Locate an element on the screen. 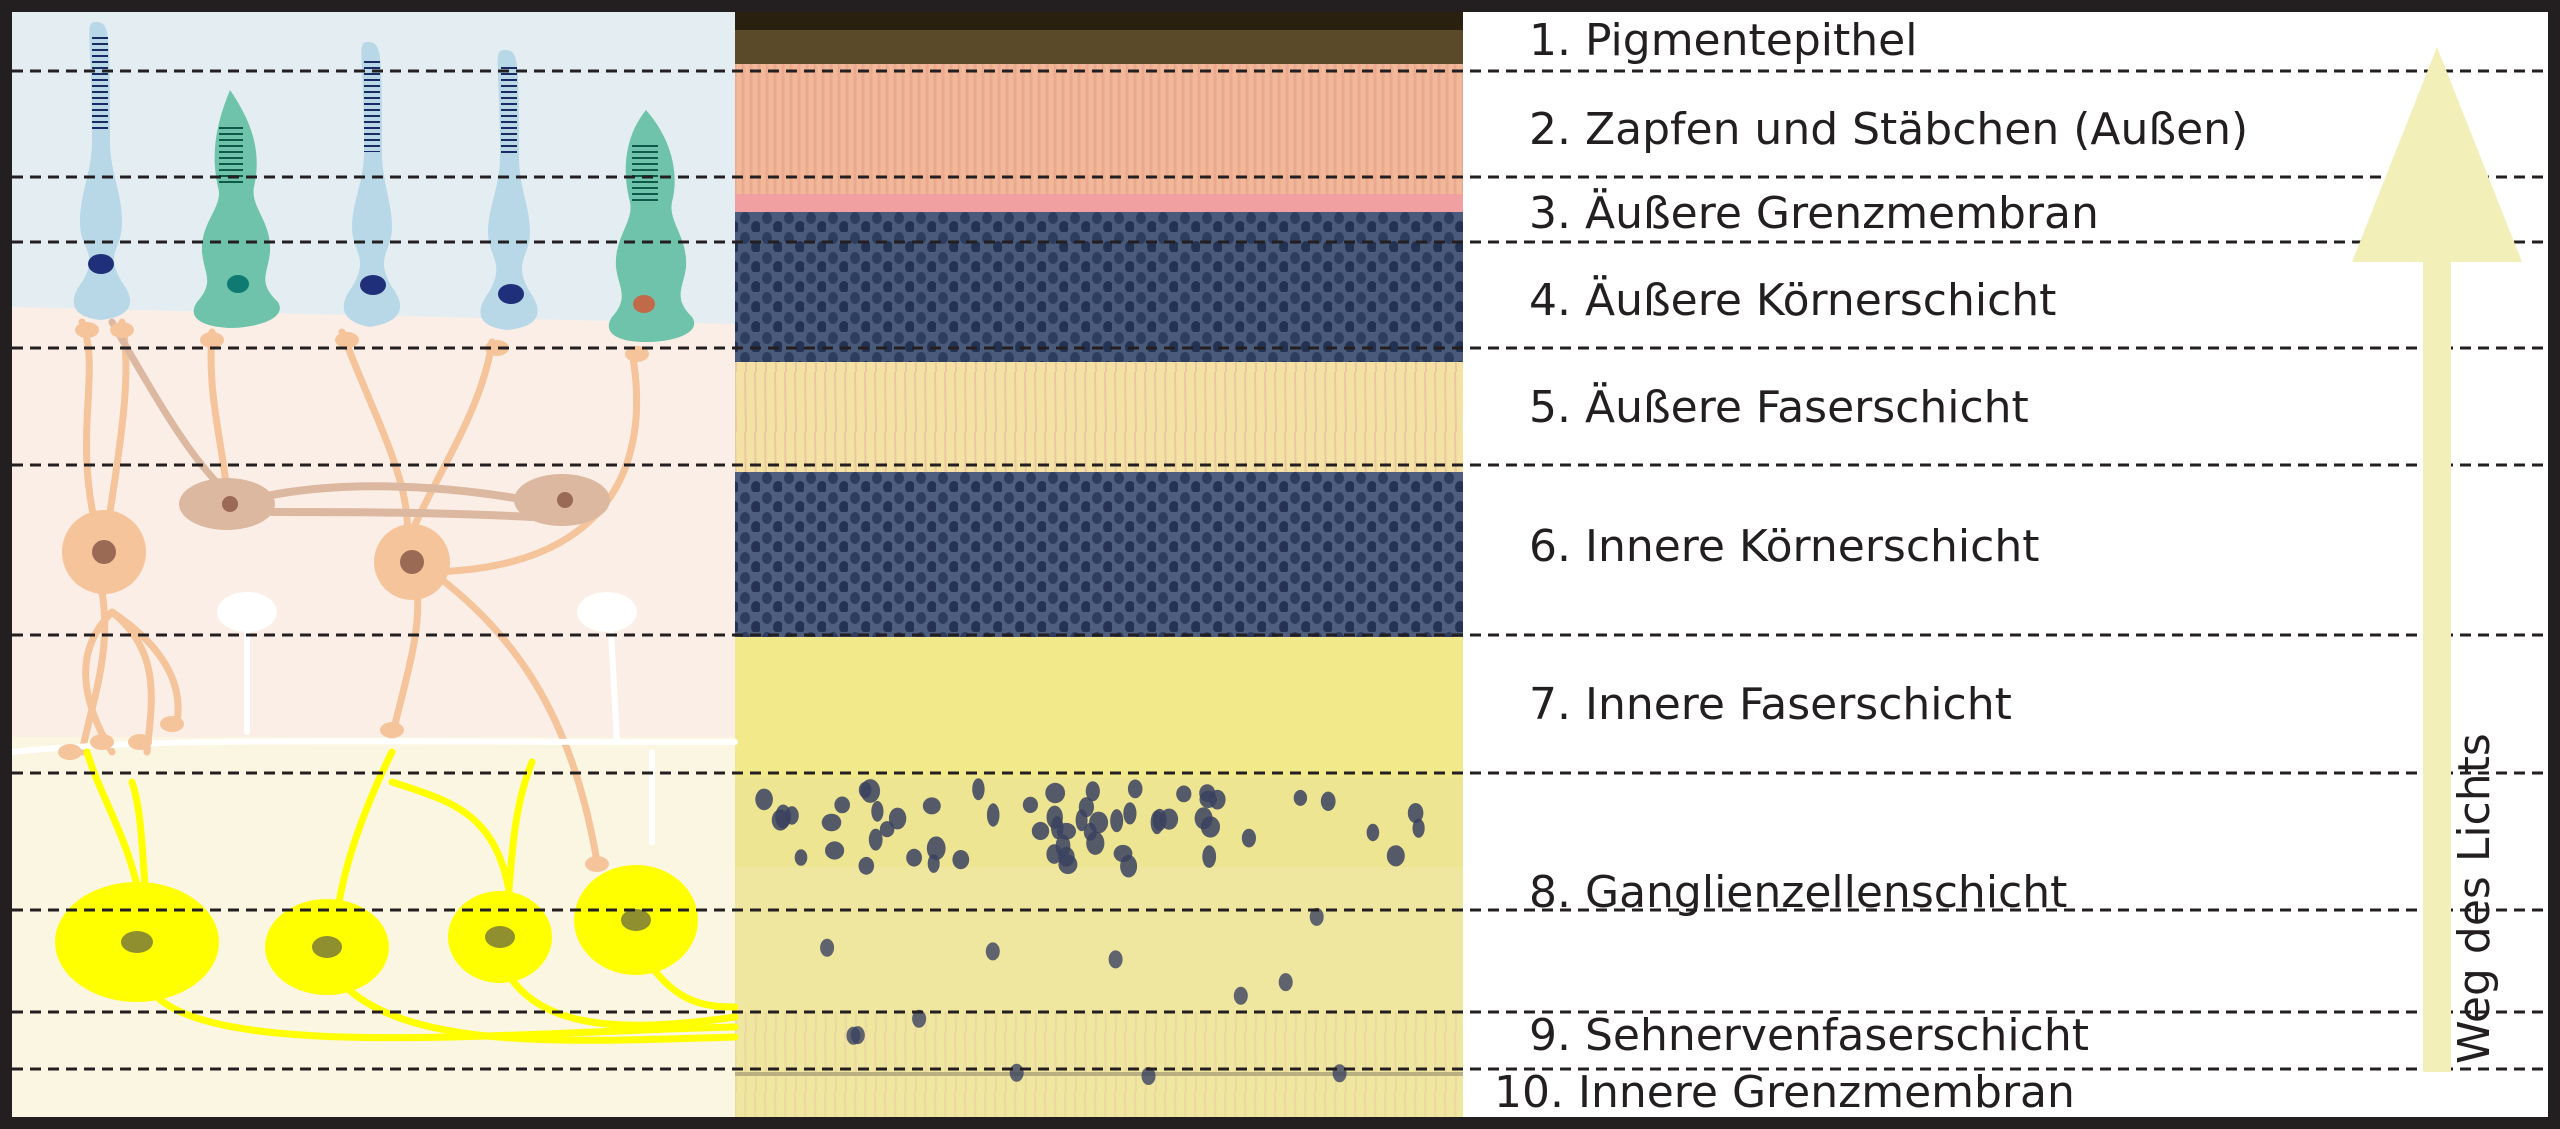  layer-label-8: 8. Ganglienzellenschicht is located at coordinates (1798, 892).